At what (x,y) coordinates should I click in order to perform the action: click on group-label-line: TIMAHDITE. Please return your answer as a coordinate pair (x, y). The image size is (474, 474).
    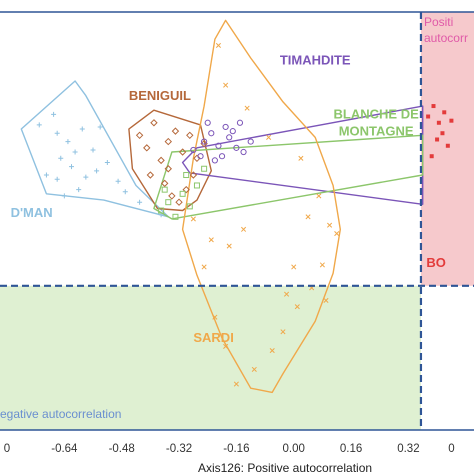
    Looking at the image, I should click on (315, 59).